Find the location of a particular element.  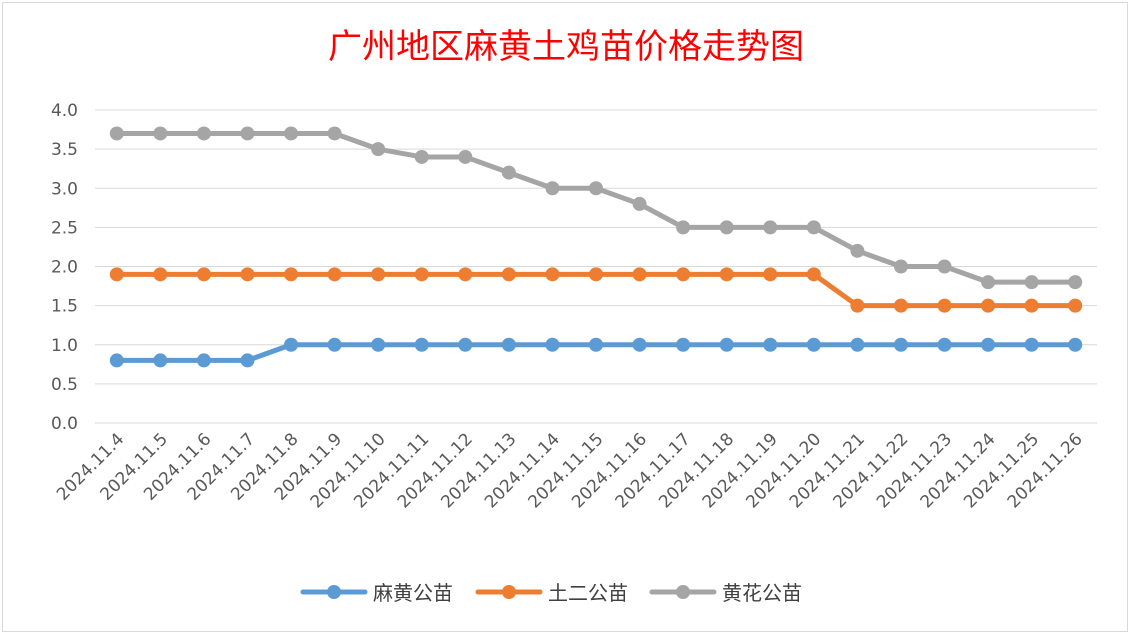

y-tick-label: 2.5 is located at coordinates (64, 228).